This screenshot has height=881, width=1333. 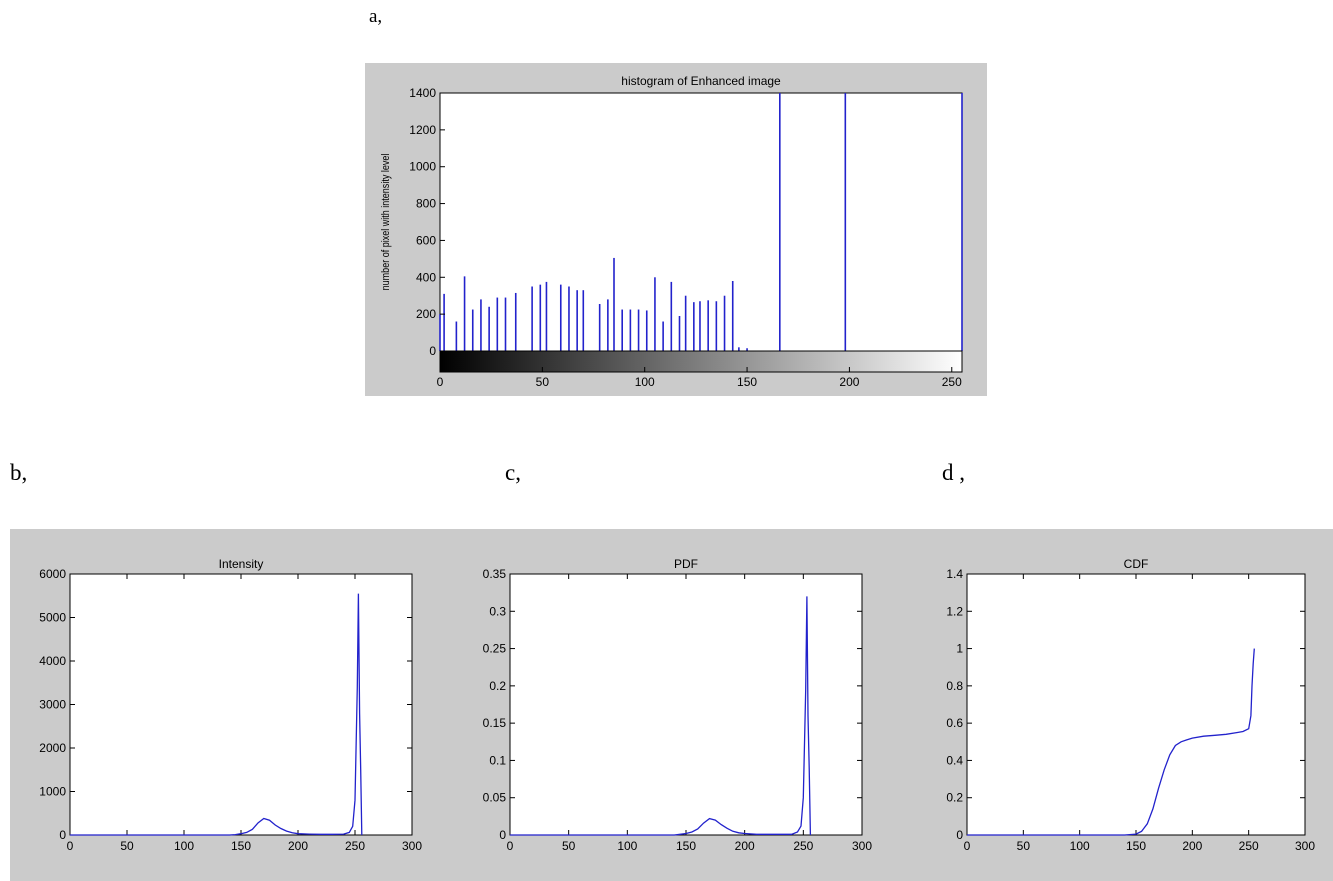 What do you see at coordinates (386, 222) in the screenshot?
I see `y-axis-label: number of pixel with intensity level` at bounding box center [386, 222].